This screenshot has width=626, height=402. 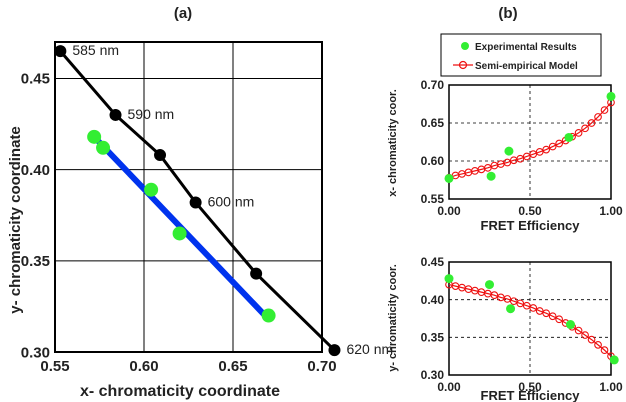 What do you see at coordinates (151, 114) in the screenshot?
I see `wavelength-label: 590 nm` at bounding box center [151, 114].